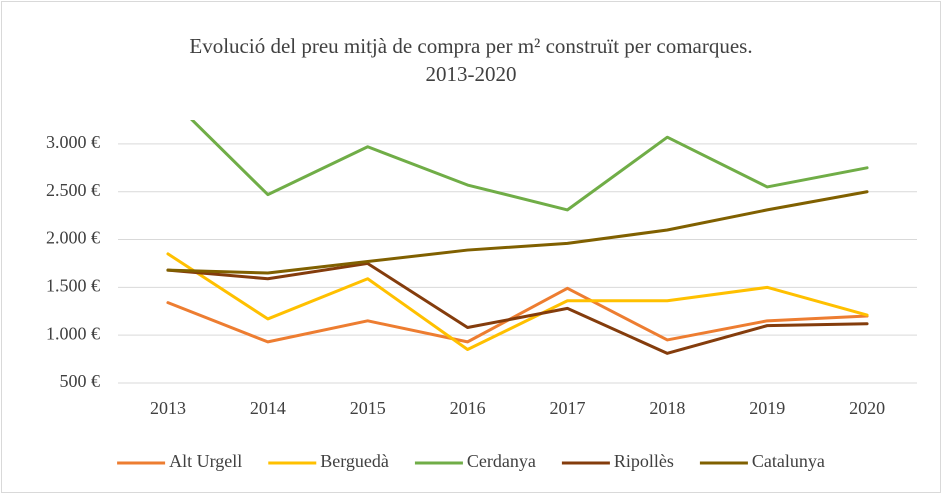  I want to click on legend-item: Alt Urgell, so click(179, 461).